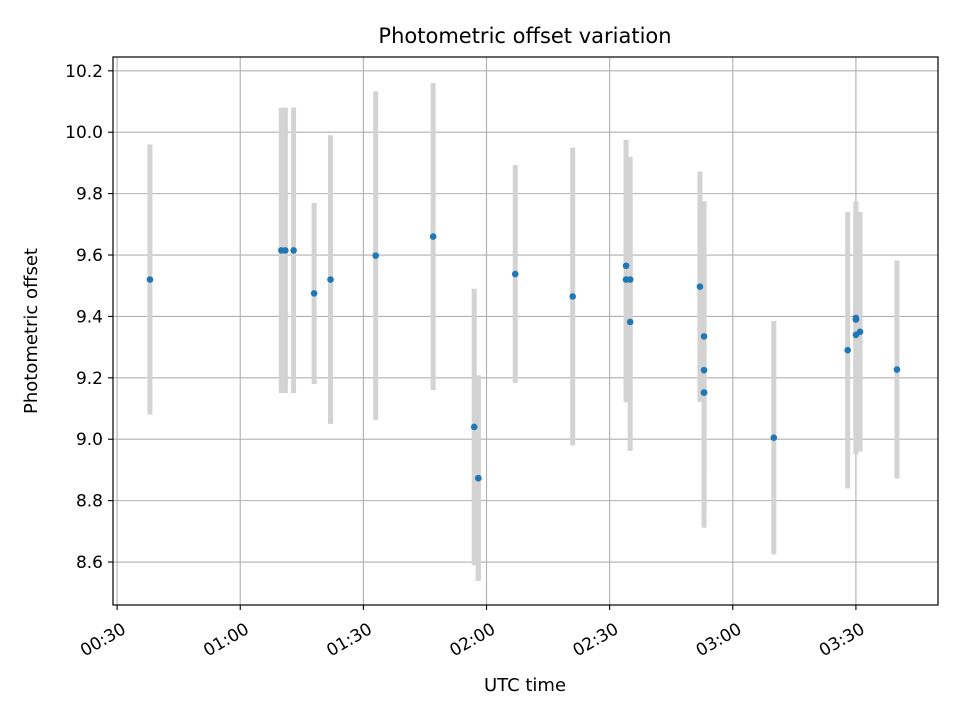 The width and height of the screenshot is (960, 720). I want to click on x-axis-label: UTC time, so click(525, 685).